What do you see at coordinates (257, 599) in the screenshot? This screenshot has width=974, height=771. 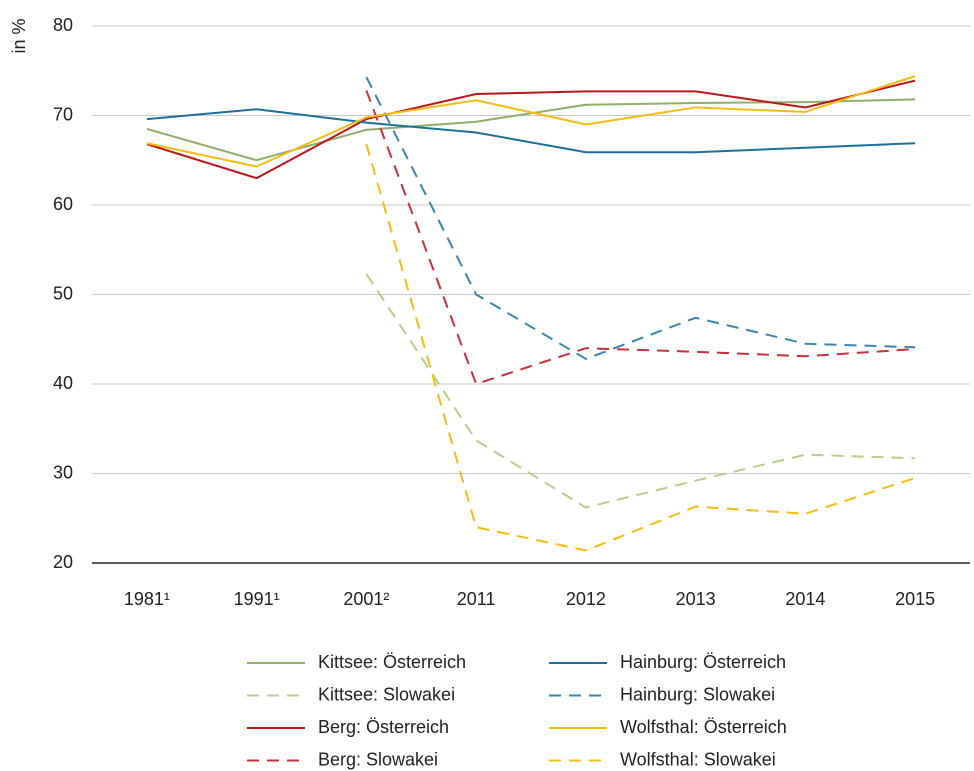 I see `x-tick-label: 1991¹` at bounding box center [257, 599].